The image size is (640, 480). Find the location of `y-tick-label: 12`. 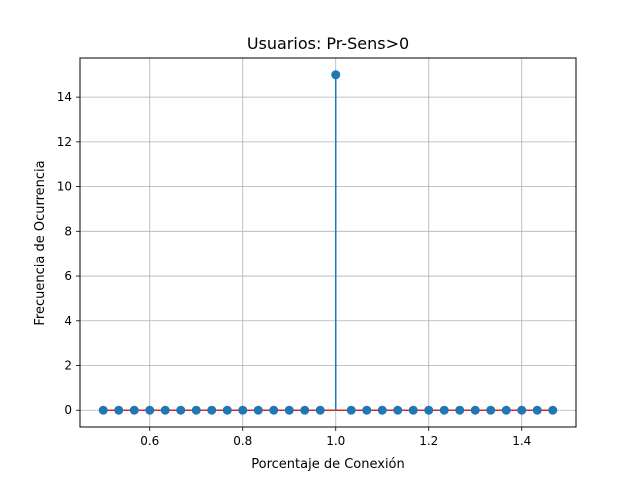

y-tick-label: 12 is located at coordinates (64, 142).